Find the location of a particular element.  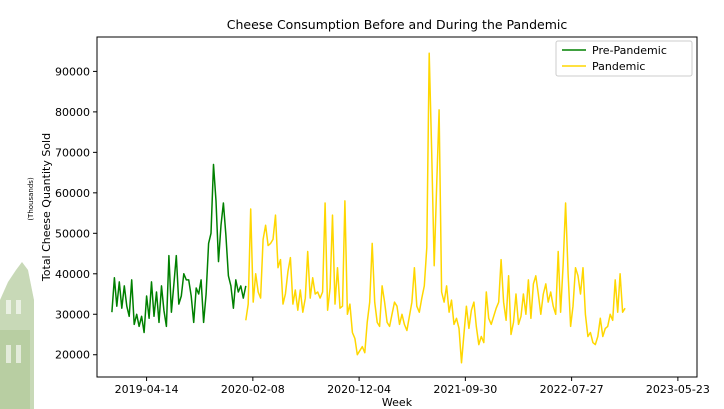

x-tick-label: 2022-07-27 is located at coordinates (572, 389).